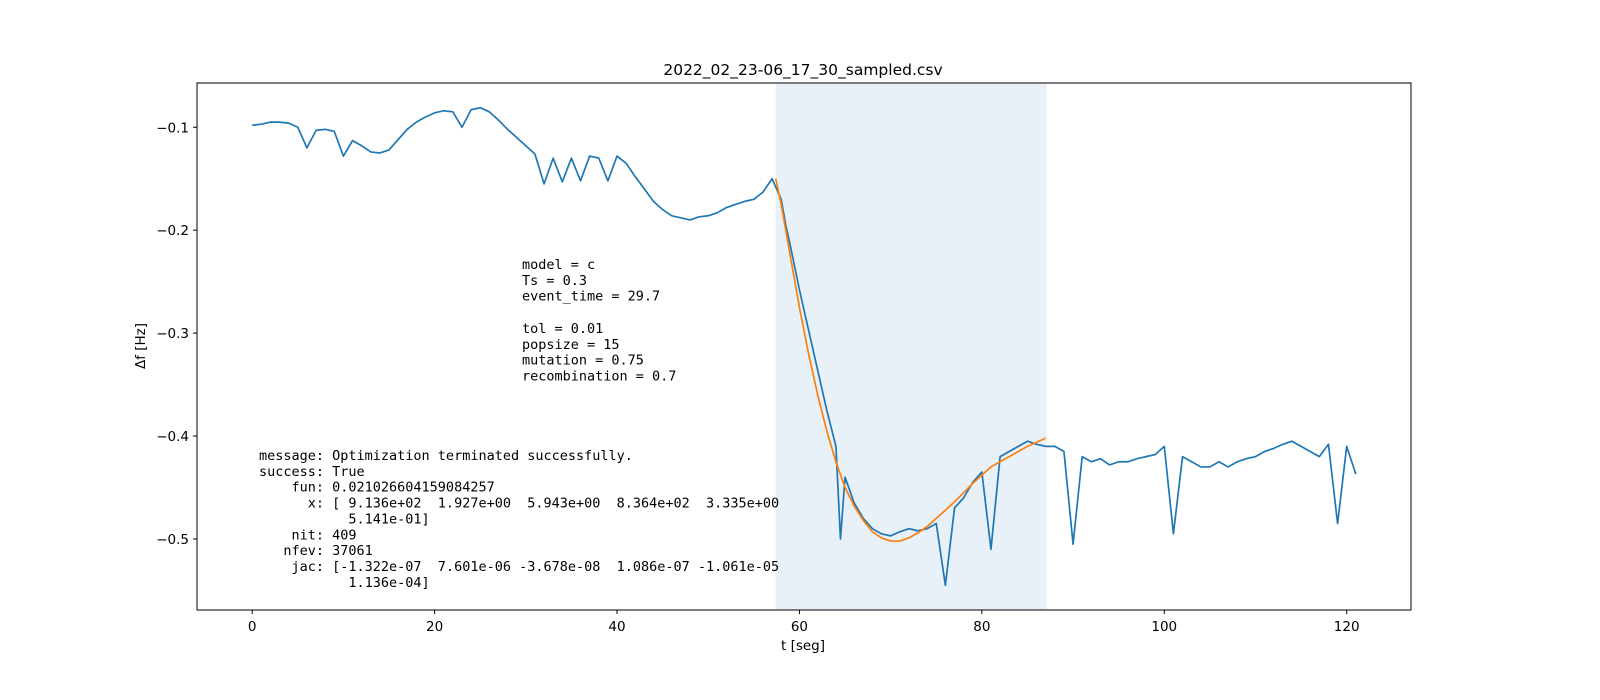  I want to click on annotation-line: recombination = 0.7, so click(599, 377).